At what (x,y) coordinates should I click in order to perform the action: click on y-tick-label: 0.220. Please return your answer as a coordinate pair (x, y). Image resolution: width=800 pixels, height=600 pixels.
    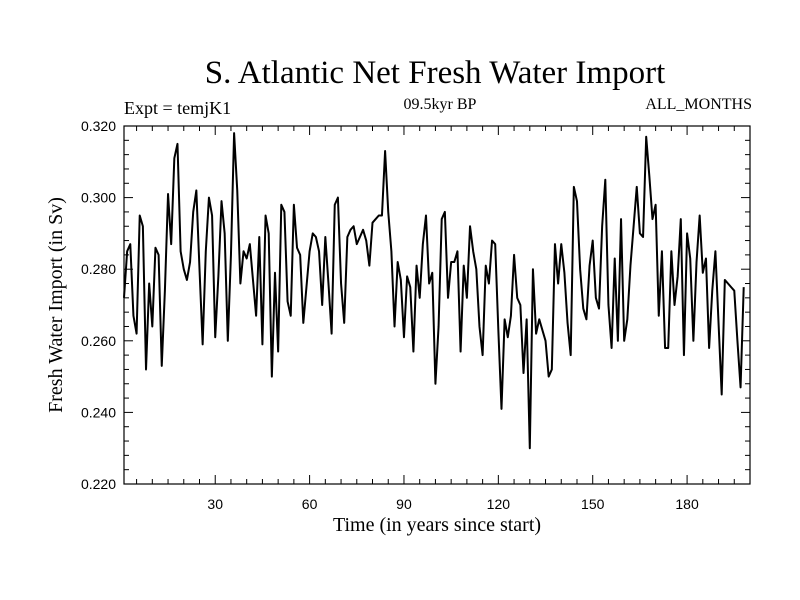
    Looking at the image, I should click on (98, 484).